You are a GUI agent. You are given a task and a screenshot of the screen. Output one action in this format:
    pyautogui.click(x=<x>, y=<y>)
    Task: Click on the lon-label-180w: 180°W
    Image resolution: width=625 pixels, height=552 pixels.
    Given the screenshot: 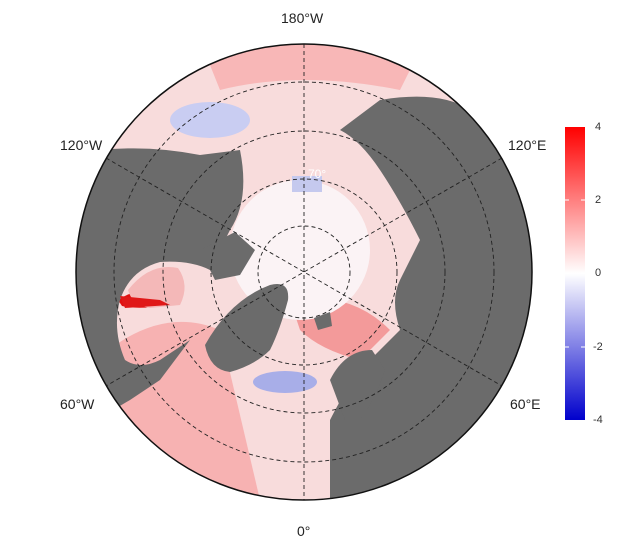 What is the action you would take?
    pyautogui.click(x=302, y=18)
    